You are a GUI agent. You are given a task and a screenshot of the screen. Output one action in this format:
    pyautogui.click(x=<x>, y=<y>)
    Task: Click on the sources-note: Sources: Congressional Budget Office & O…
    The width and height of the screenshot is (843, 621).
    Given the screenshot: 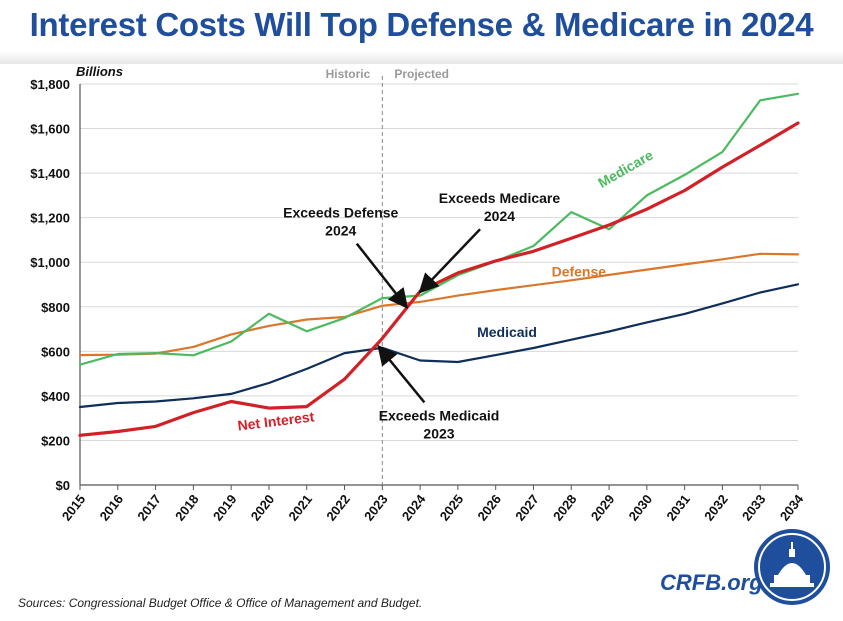 What is the action you would take?
    pyautogui.click(x=220, y=603)
    